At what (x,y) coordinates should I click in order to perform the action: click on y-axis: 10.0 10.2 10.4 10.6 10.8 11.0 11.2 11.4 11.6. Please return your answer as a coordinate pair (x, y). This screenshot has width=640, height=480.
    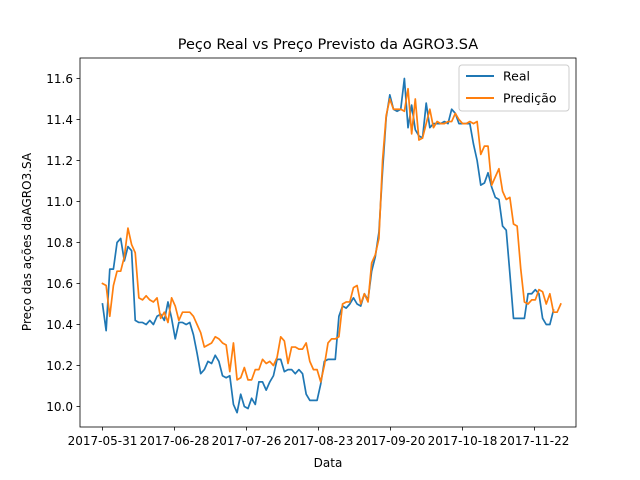
    Looking at the image, I should click on (63, 243).